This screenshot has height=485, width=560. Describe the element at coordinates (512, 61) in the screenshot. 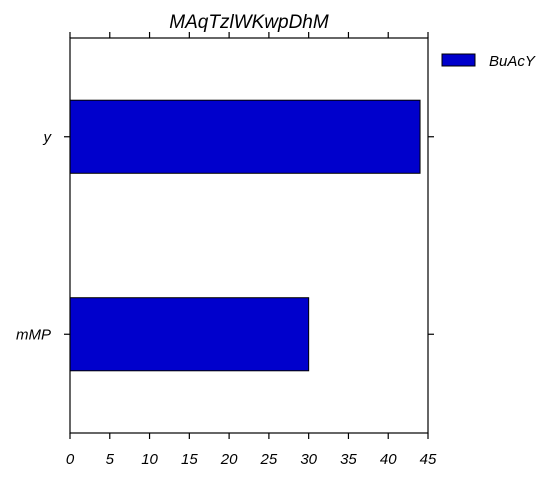

I see `legend-label-buacy: BuAcY` at that location.